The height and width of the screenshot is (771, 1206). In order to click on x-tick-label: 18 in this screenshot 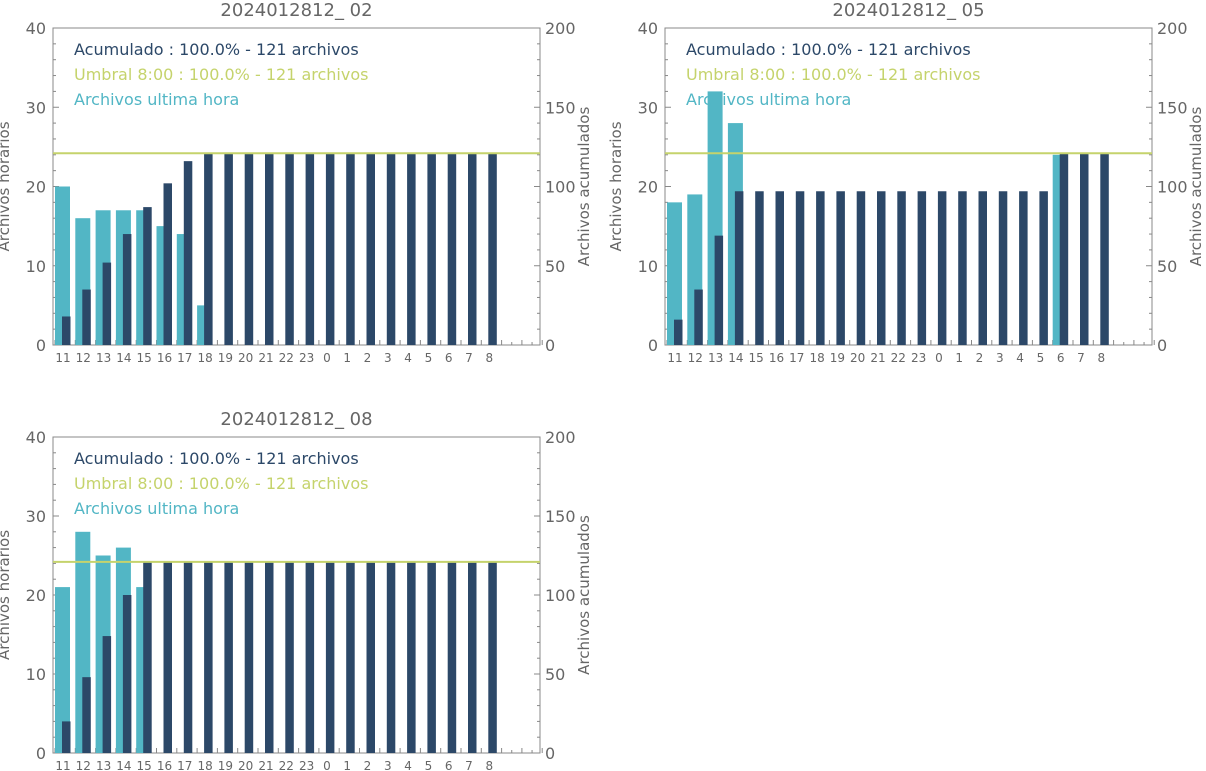, I will do `click(816, 358)`.